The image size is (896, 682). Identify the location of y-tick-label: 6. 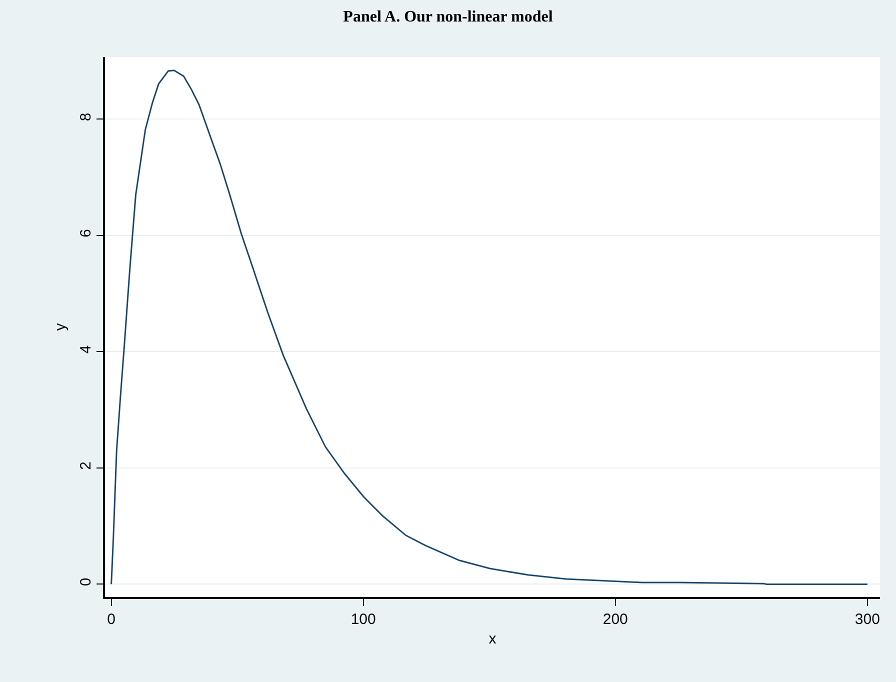
(85, 233).